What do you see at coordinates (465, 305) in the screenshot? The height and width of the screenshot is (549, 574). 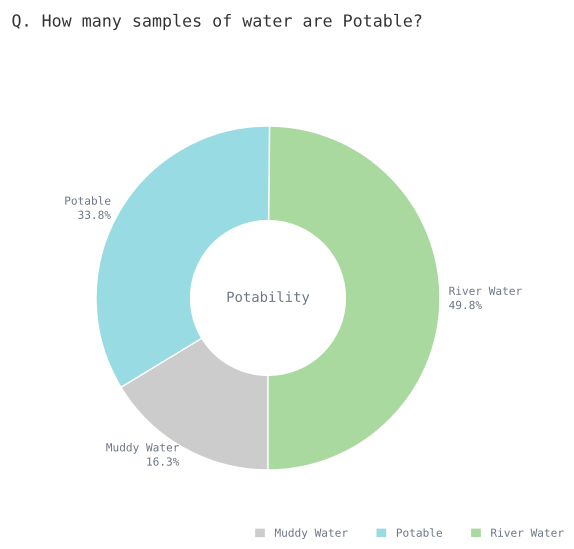 I see `data-label: 49.8%` at bounding box center [465, 305].